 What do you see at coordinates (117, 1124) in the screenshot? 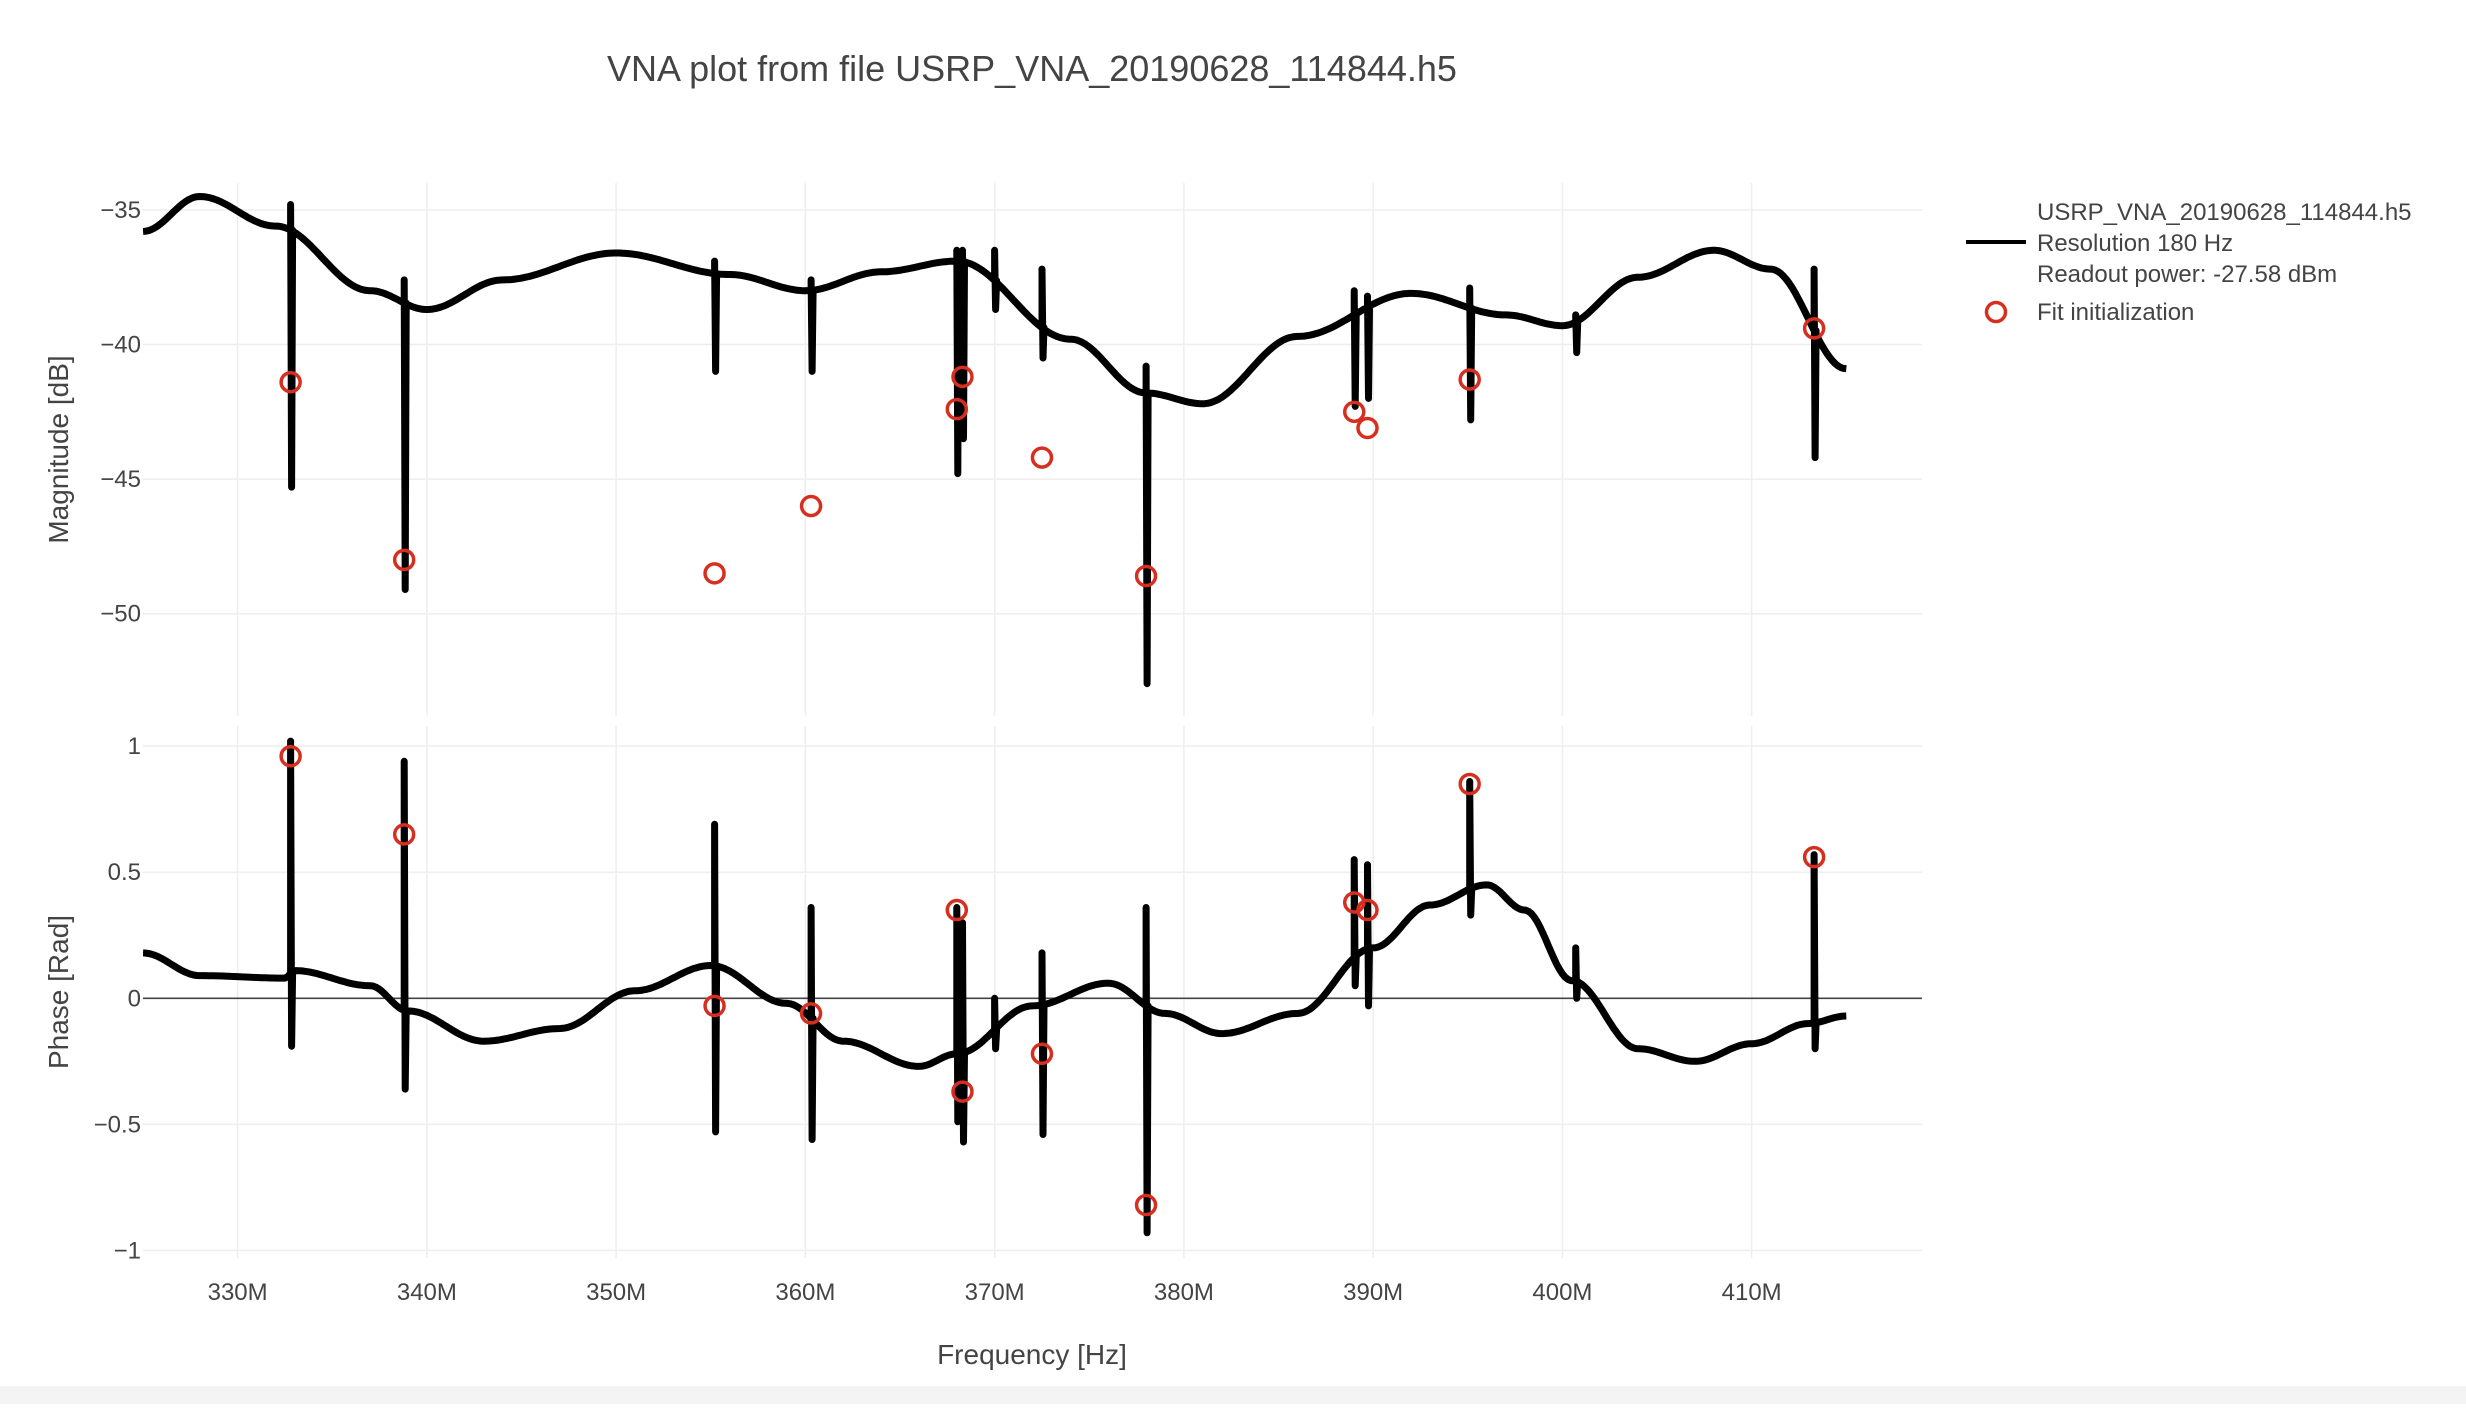
I see `phase-y-tick-label: −0.5` at bounding box center [117, 1124].